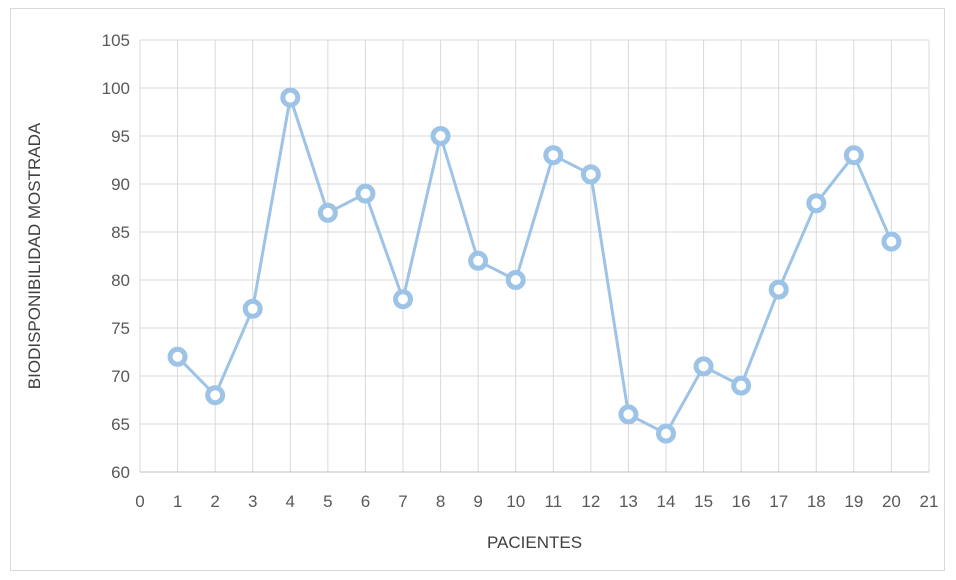  Describe the element at coordinates (252, 501) in the screenshot. I see `x-tick-label: 3` at that location.